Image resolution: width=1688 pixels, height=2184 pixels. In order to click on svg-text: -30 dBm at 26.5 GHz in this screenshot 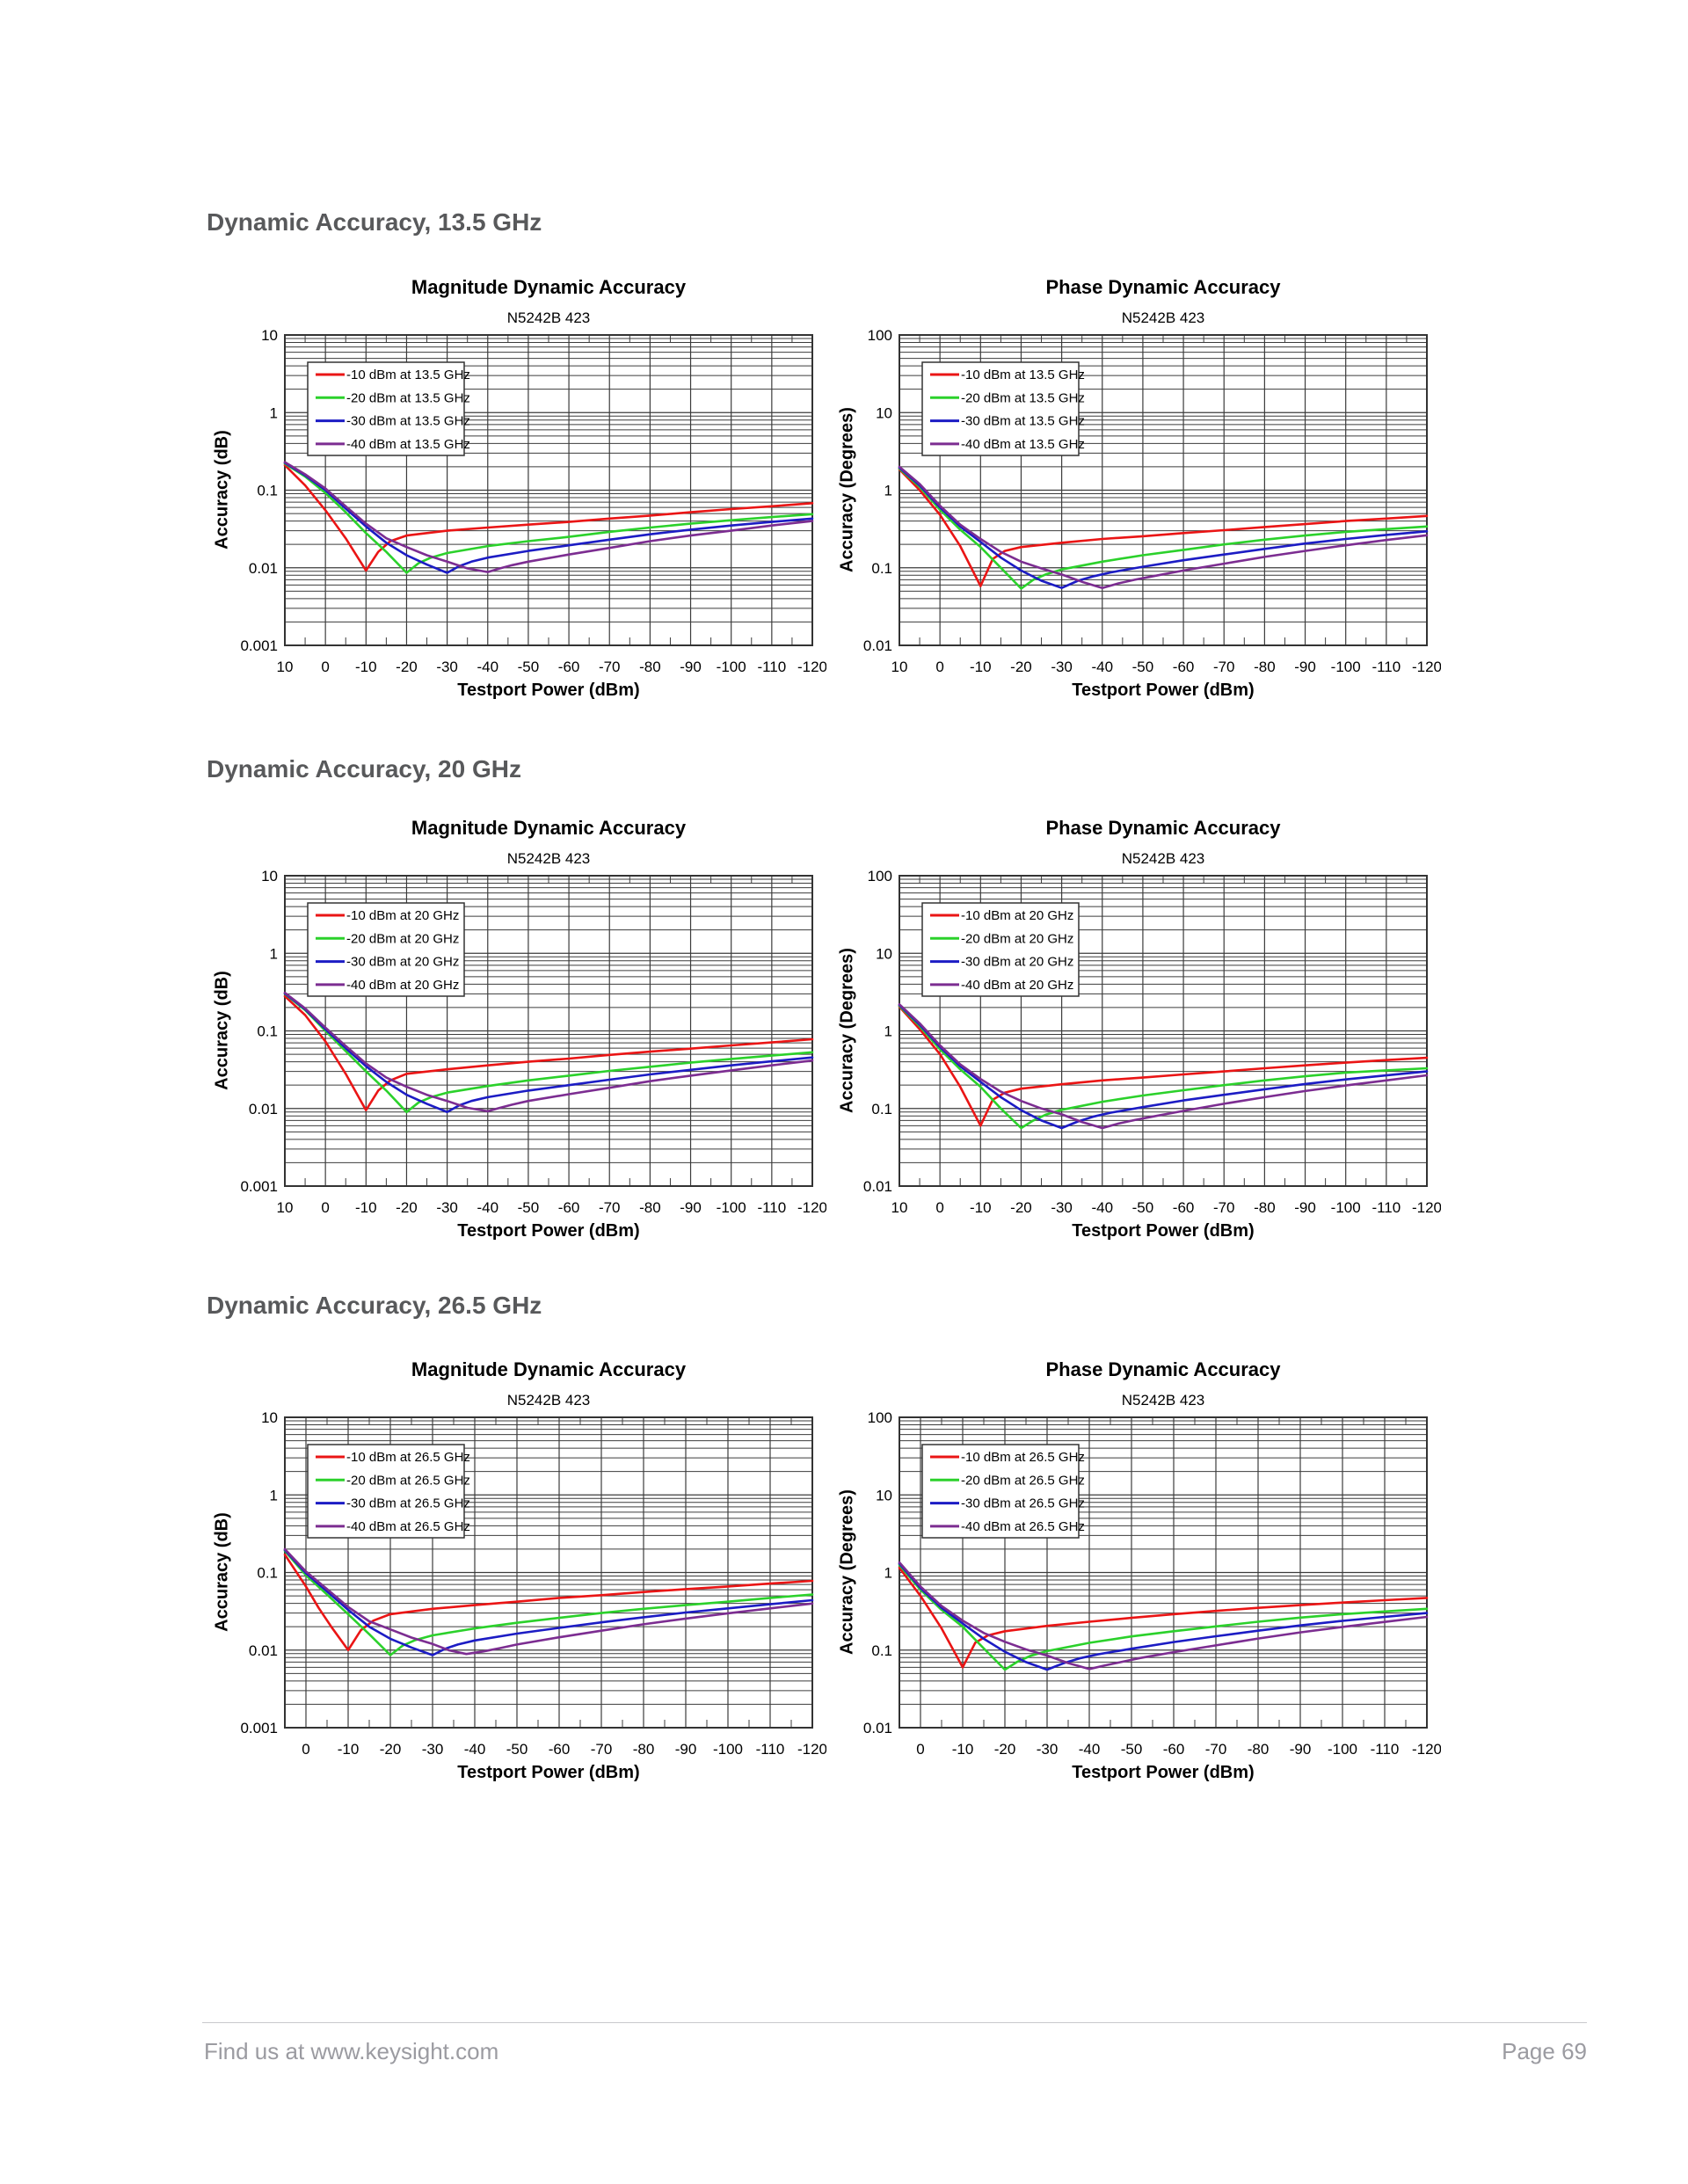, I will do `click(1023, 1503)`.